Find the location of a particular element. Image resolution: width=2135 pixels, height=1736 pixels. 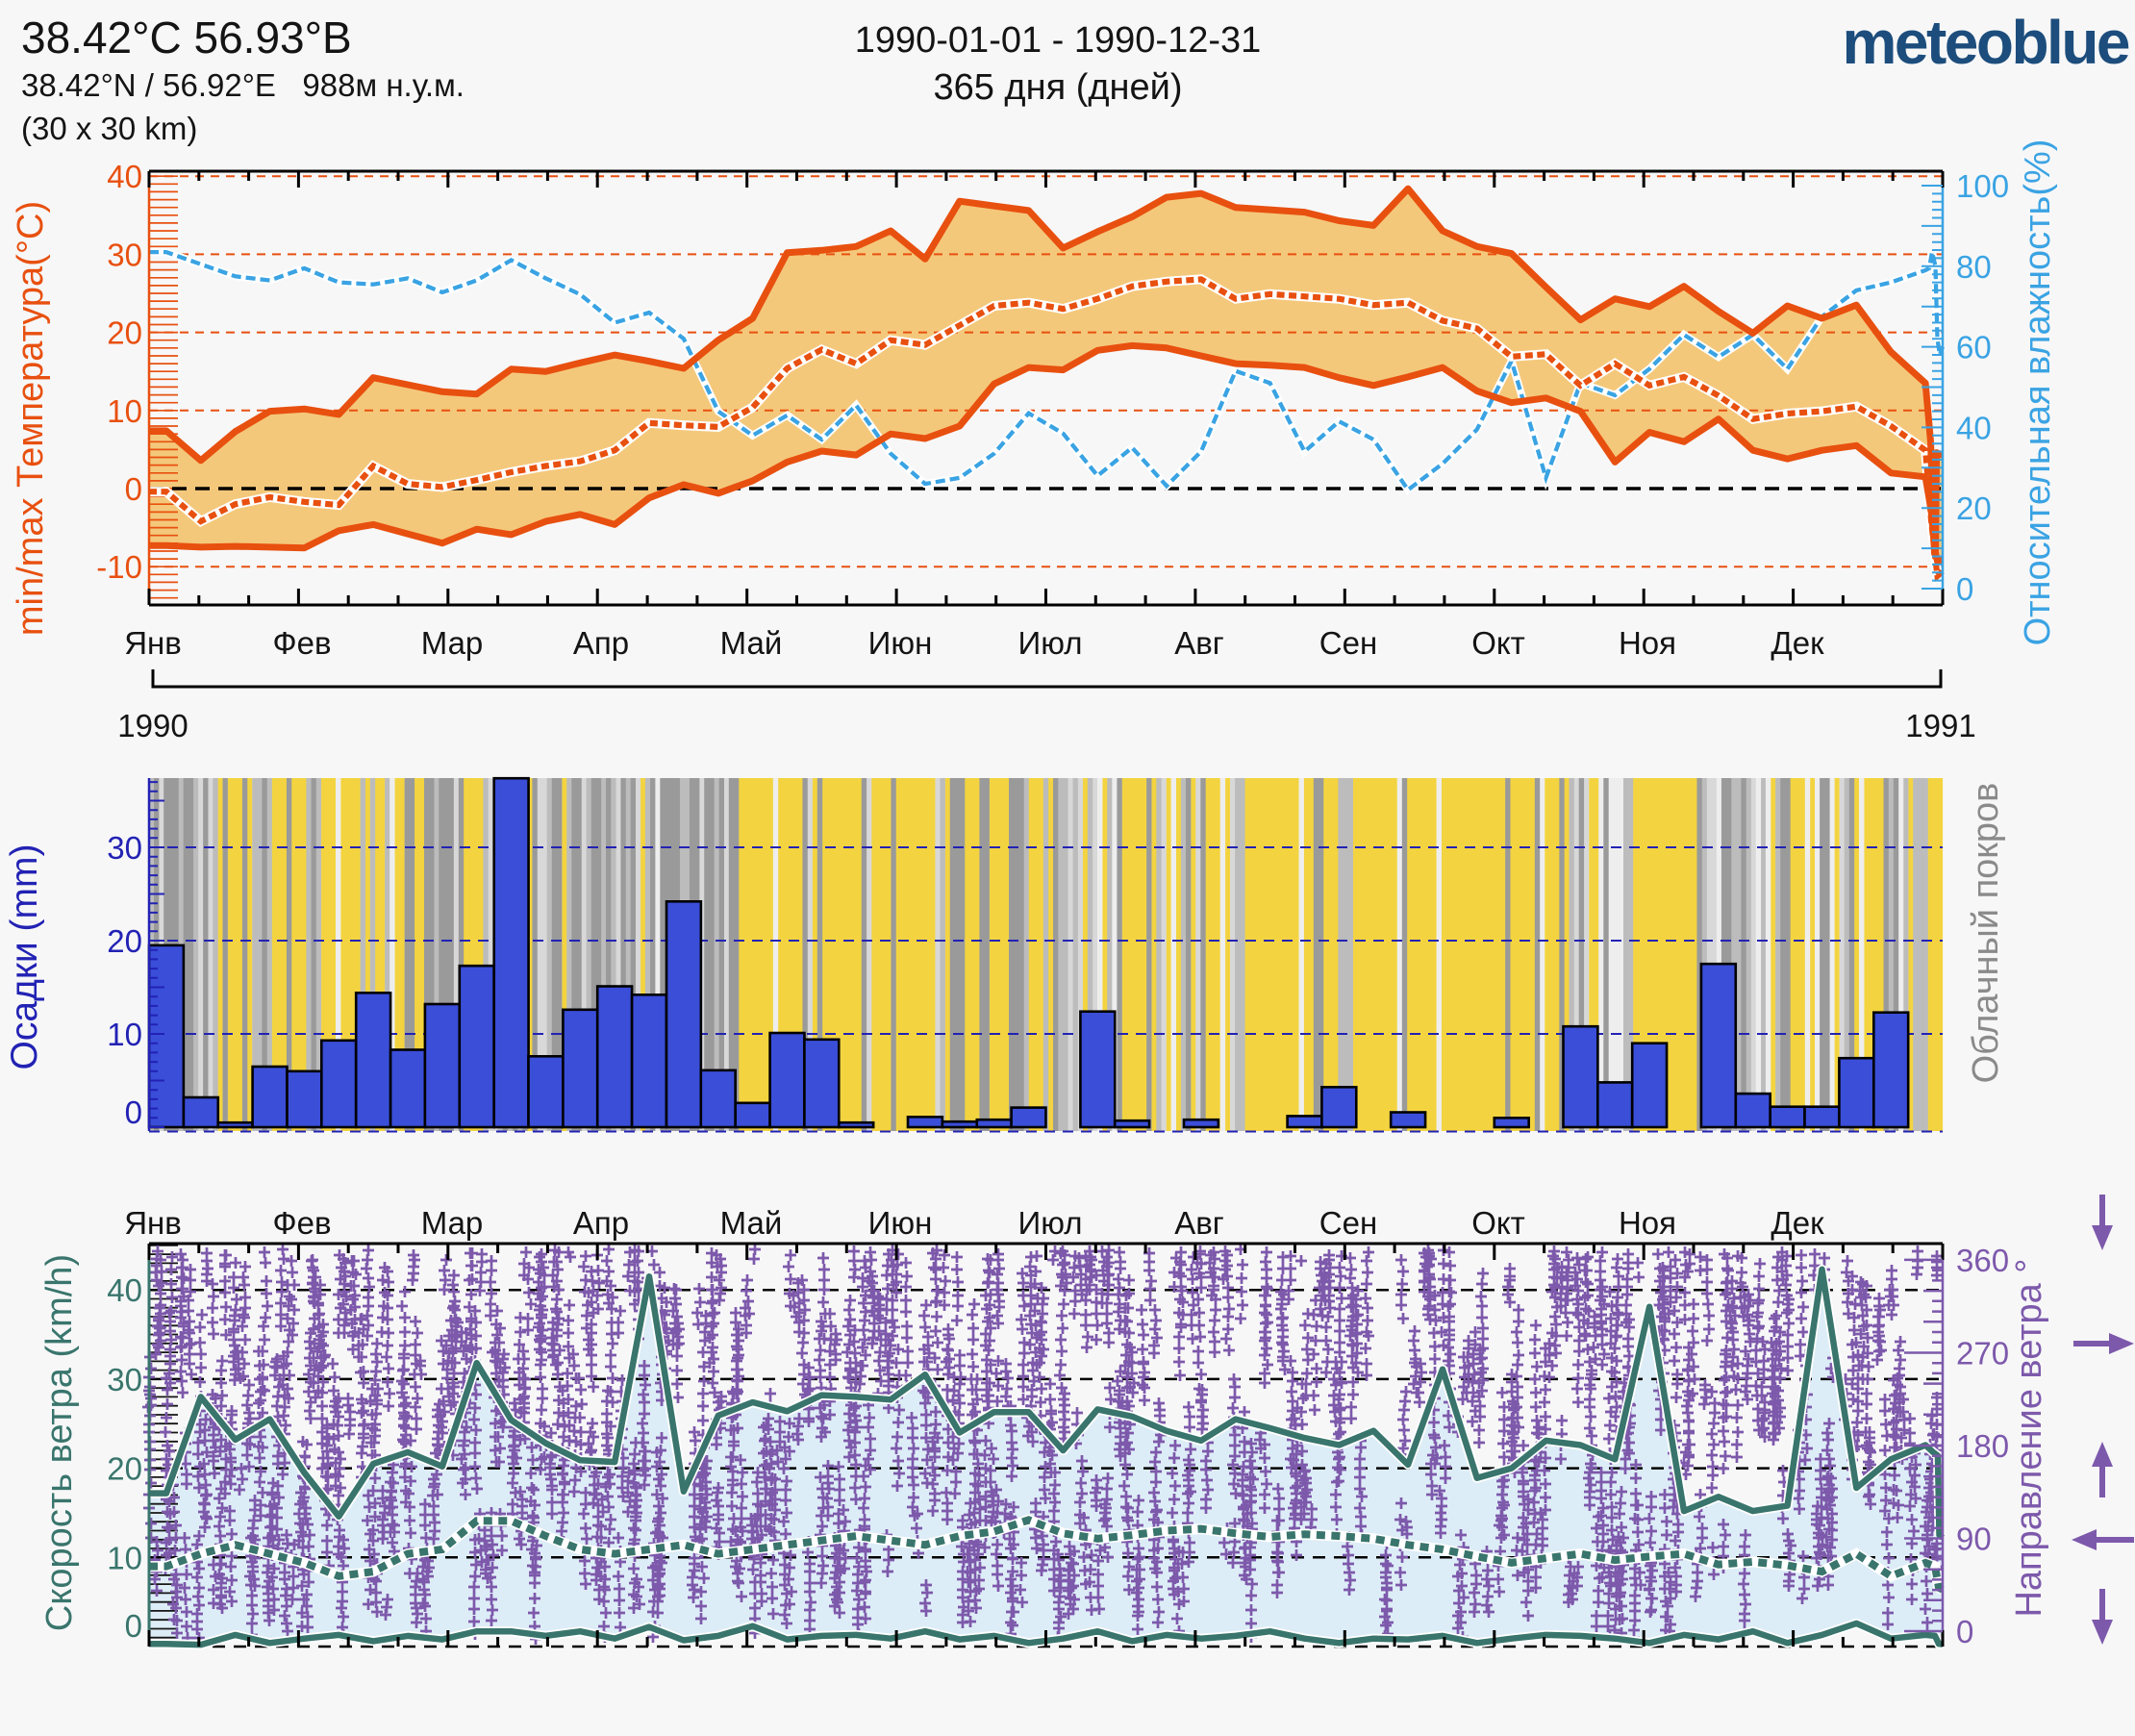

svg-text: meteoblue is located at coordinates (1985, 42).